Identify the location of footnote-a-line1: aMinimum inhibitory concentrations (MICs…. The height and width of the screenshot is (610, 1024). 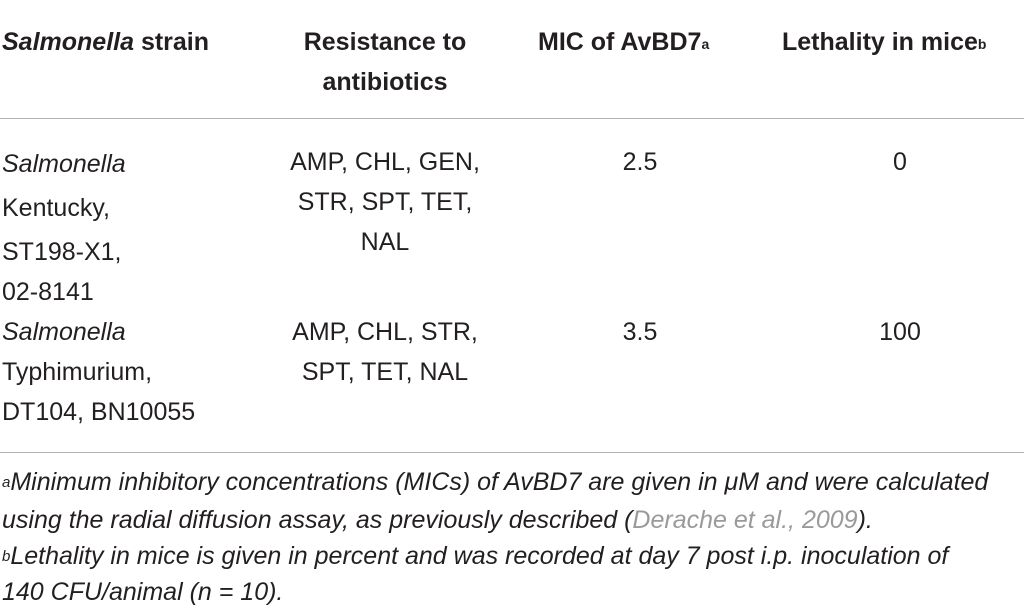
(495, 482).